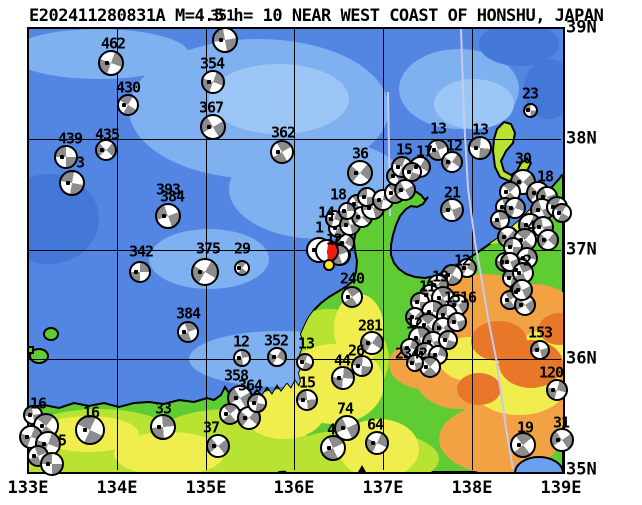 Image resolution: width=642 pixels, height=505 pixels. I want to click on event-count-label: 384, so click(172, 196).